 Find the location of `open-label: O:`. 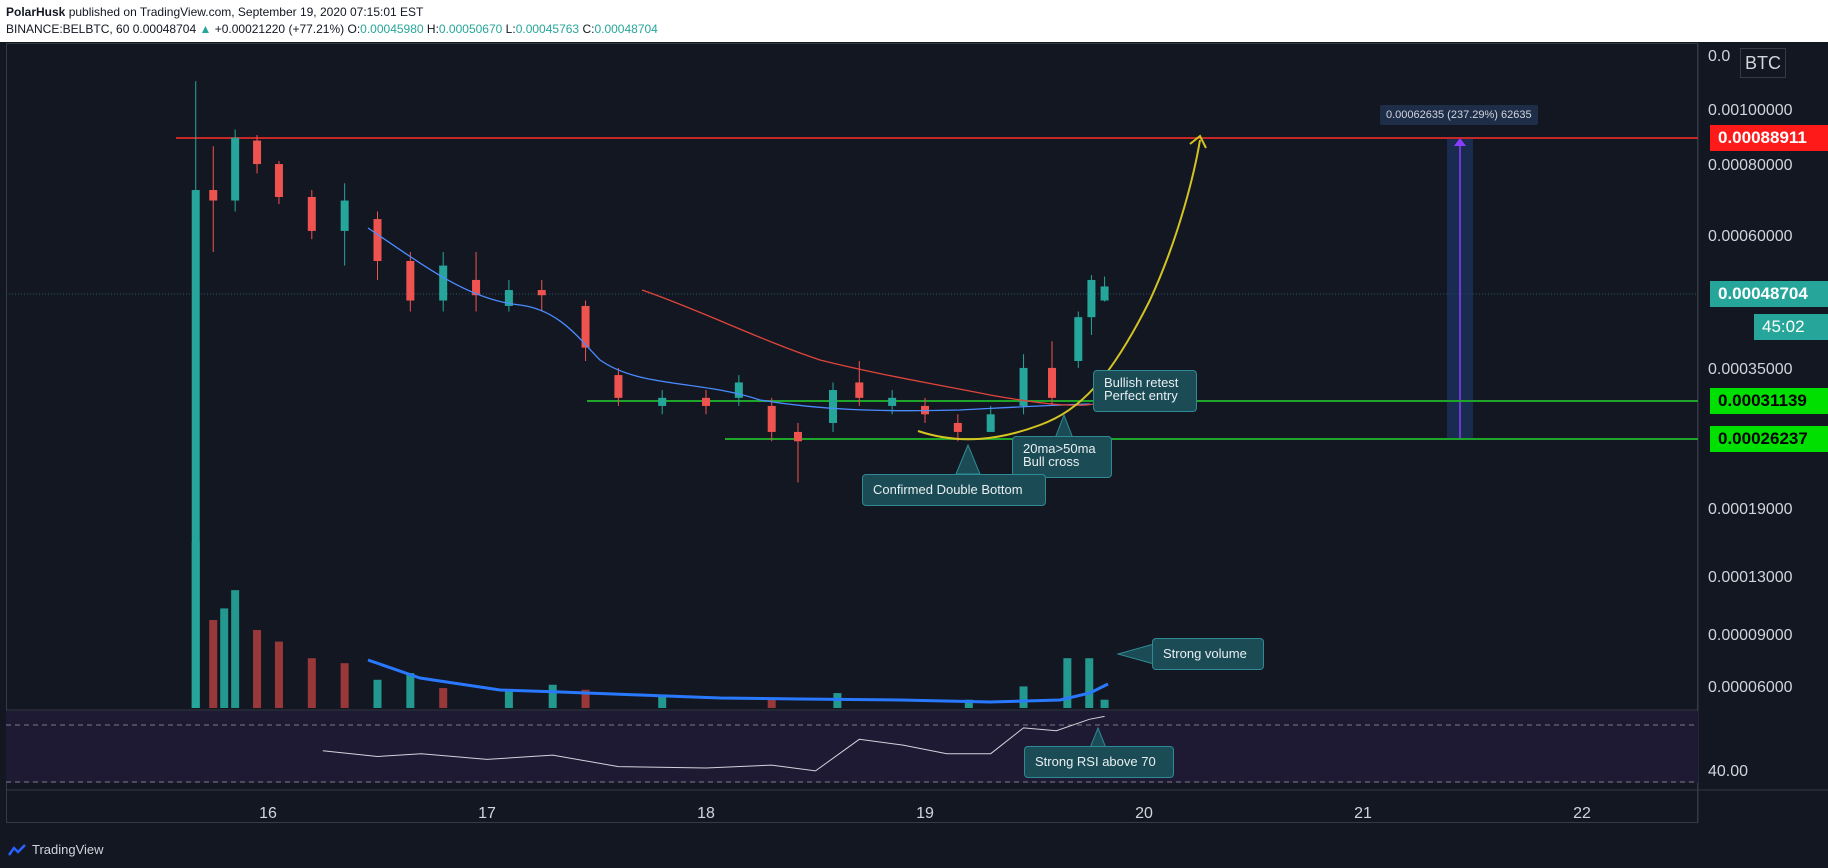

open-label: O: is located at coordinates (354, 29).